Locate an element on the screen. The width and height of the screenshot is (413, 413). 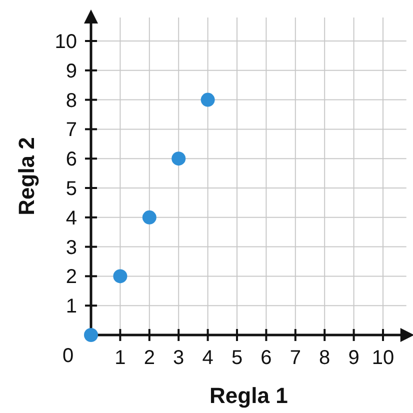
x-tick-label: 5 is located at coordinates (237, 358).